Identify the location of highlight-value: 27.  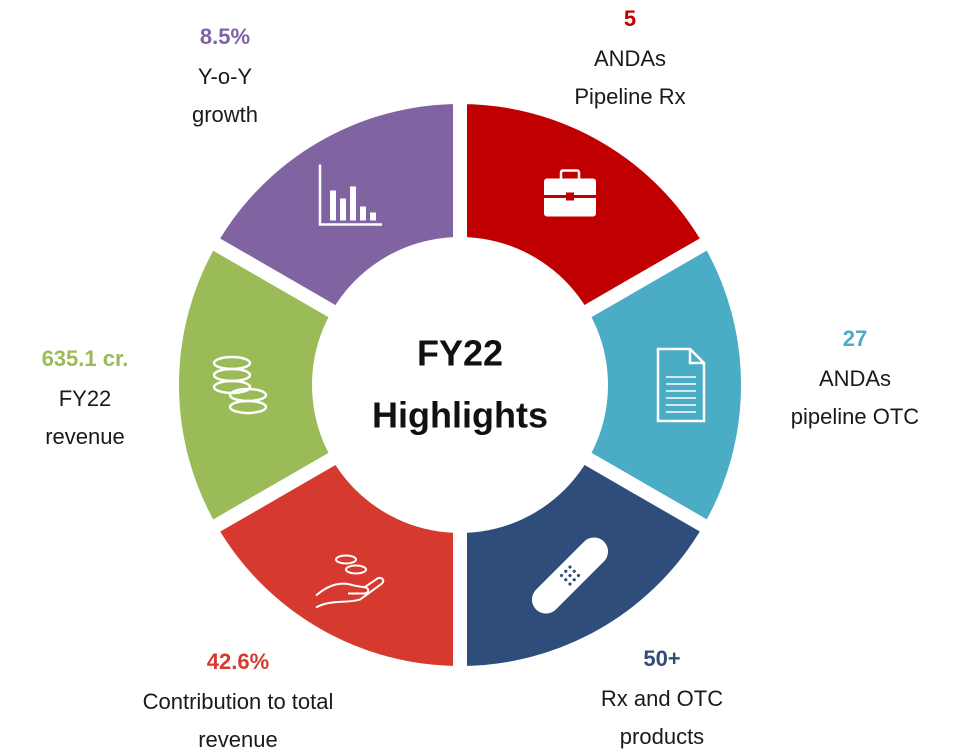
(855, 338).